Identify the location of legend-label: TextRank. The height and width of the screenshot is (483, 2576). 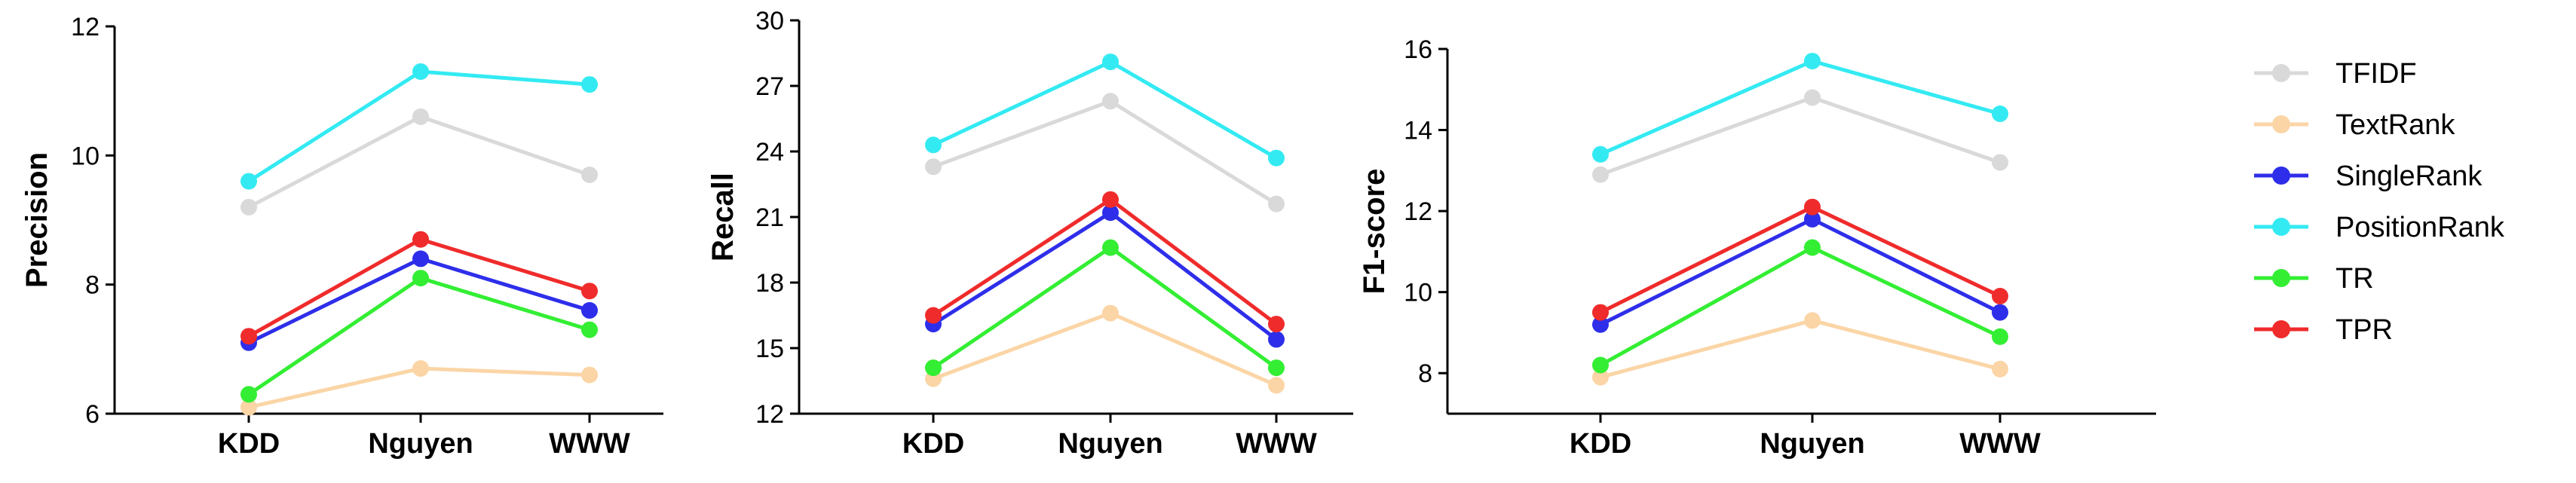
(2395, 125).